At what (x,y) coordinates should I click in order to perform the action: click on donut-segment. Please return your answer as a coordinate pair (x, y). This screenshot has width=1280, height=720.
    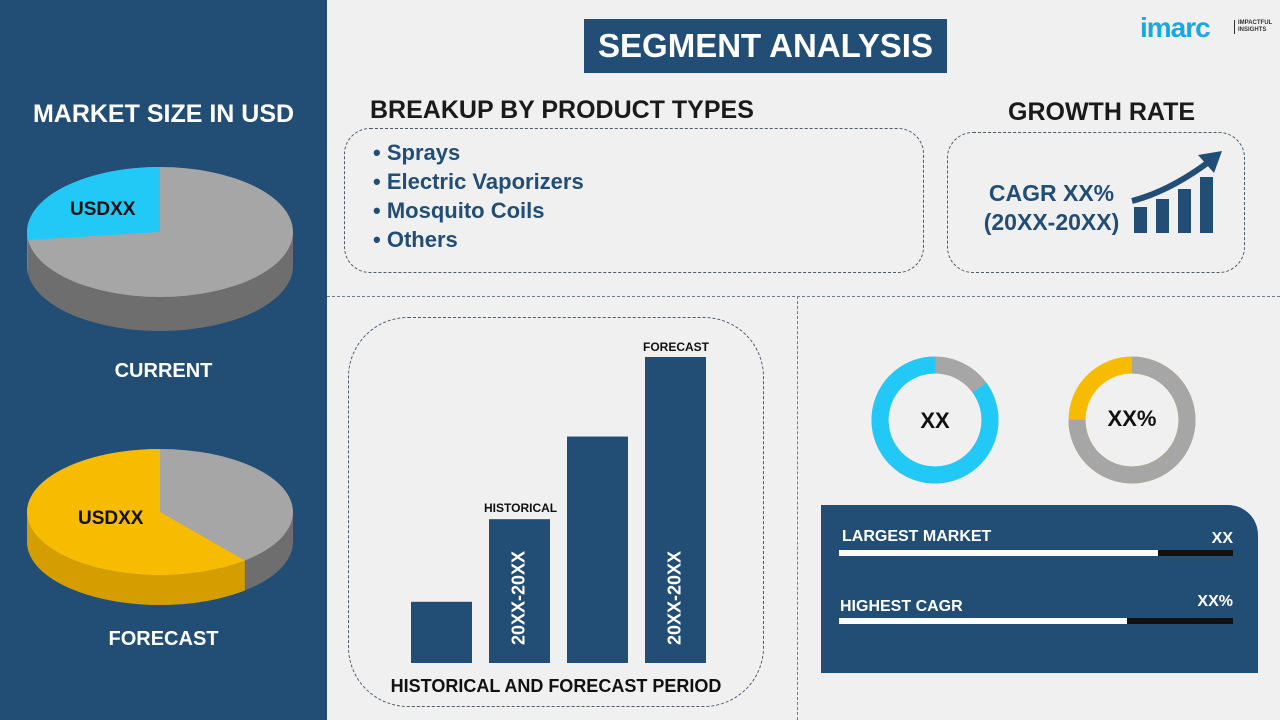
    Looking at the image, I should click on (1132, 420).